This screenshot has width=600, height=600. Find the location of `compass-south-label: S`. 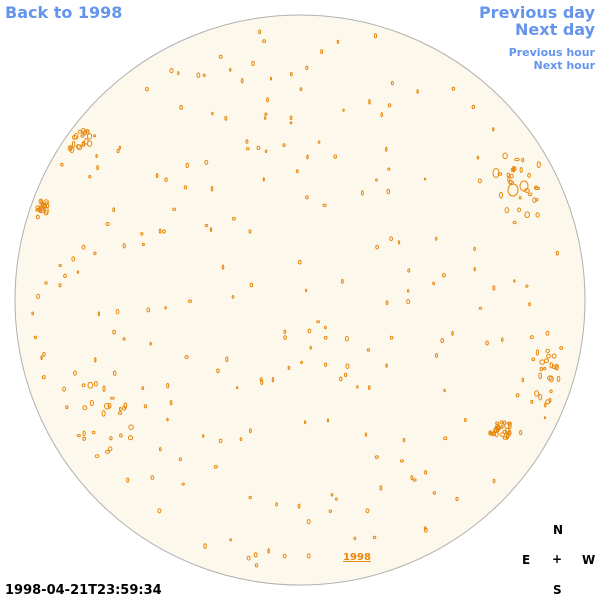

compass-south-label: S is located at coordinates (557, 590).